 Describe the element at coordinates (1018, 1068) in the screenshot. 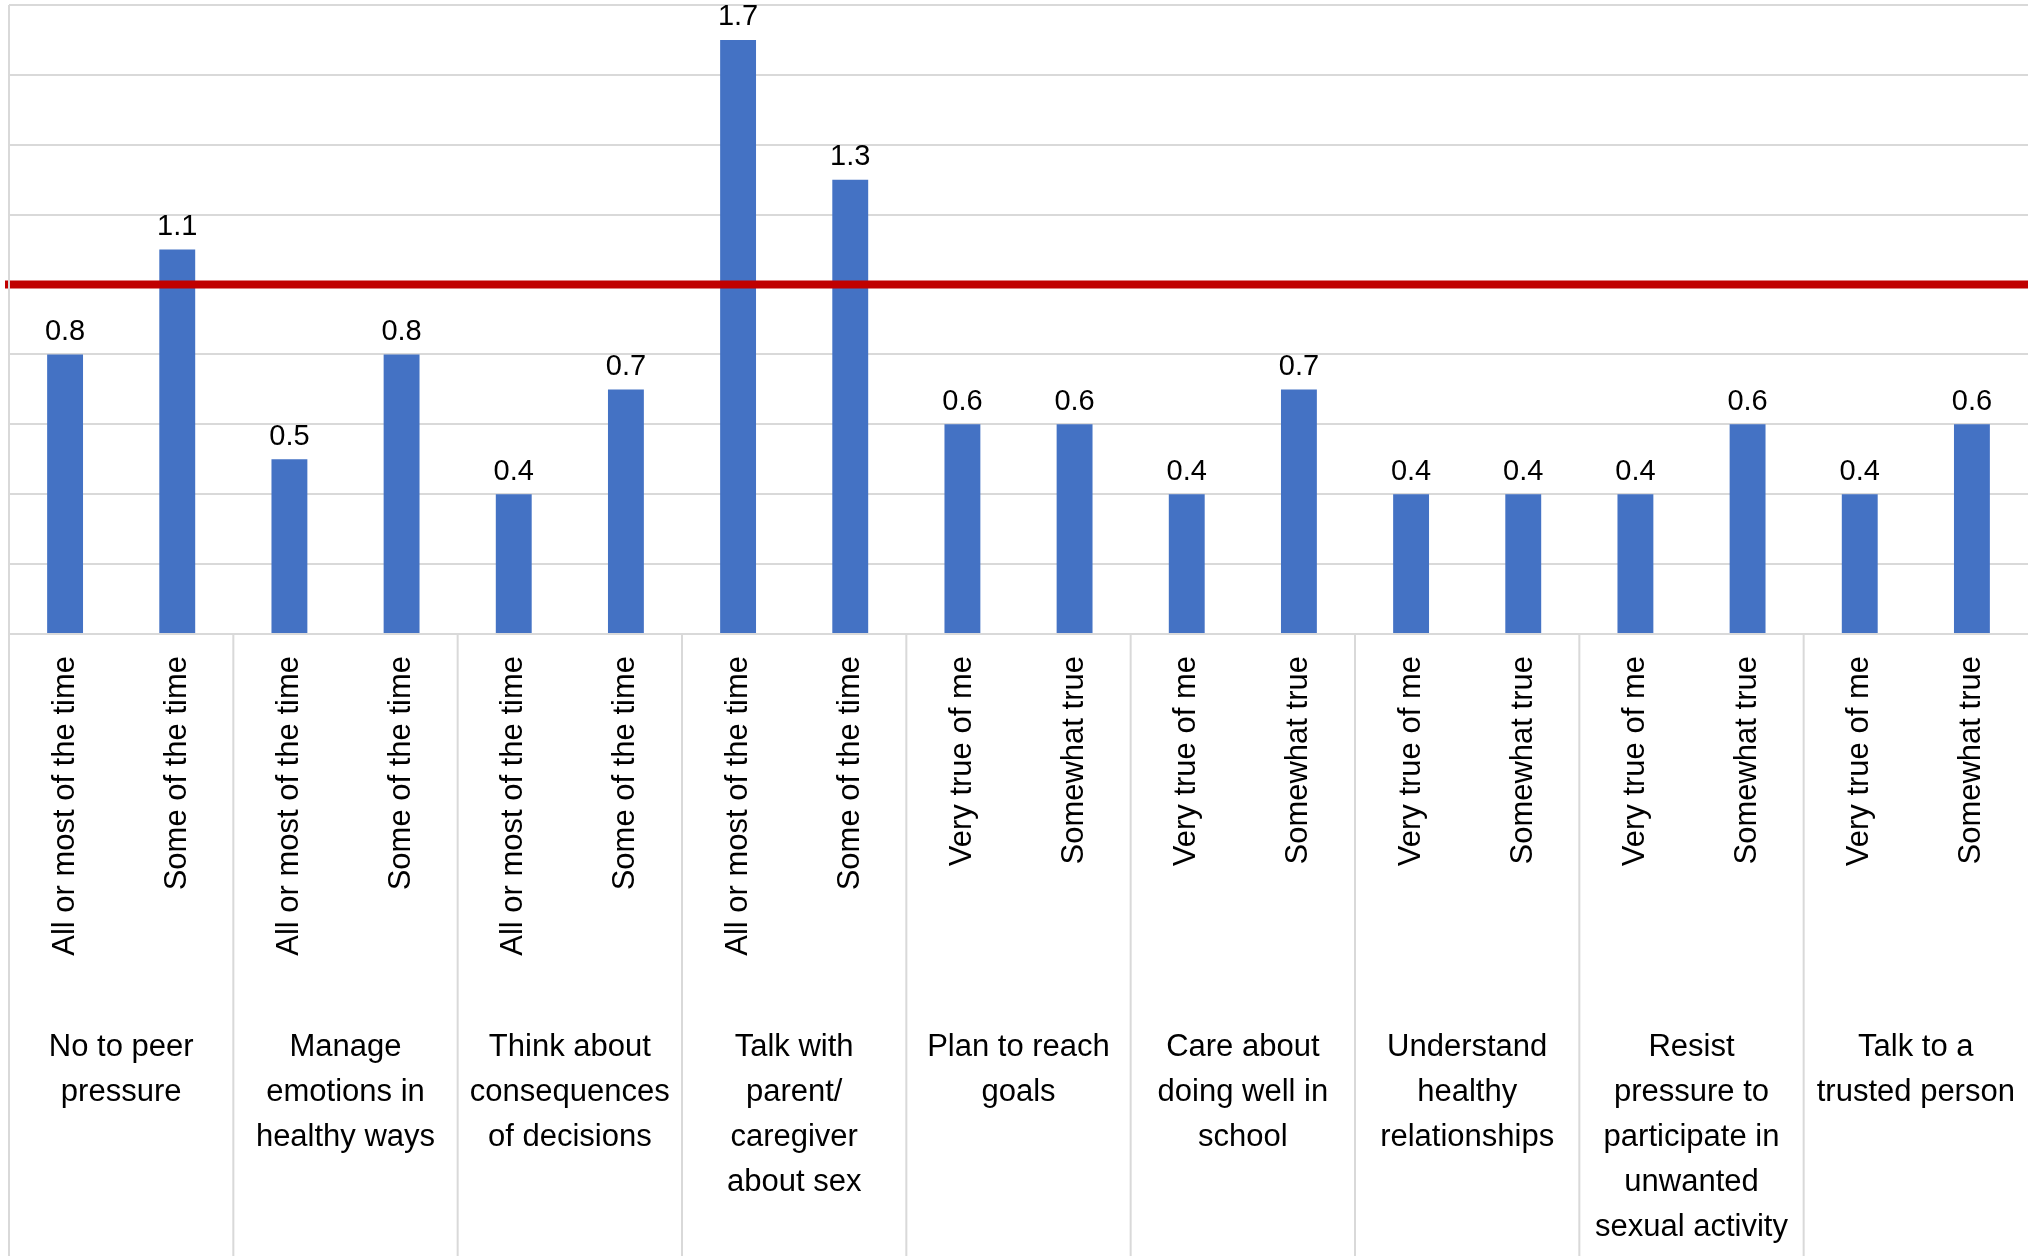

I see `text: Plan to reach goals` at that location.